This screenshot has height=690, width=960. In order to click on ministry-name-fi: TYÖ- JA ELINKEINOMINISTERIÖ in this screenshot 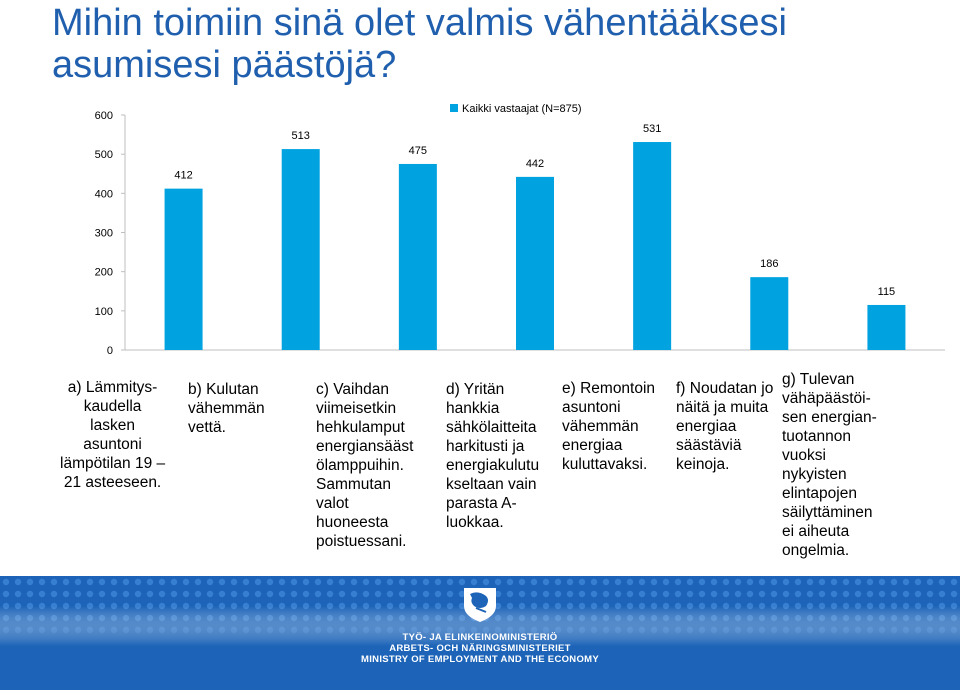, I will do `click(480, 637)`.